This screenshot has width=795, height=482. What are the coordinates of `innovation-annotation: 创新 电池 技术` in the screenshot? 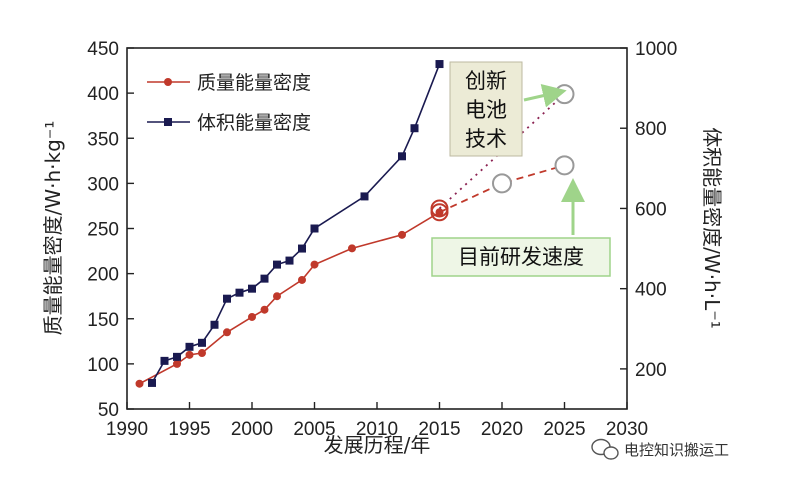 It's located at (508, 109).